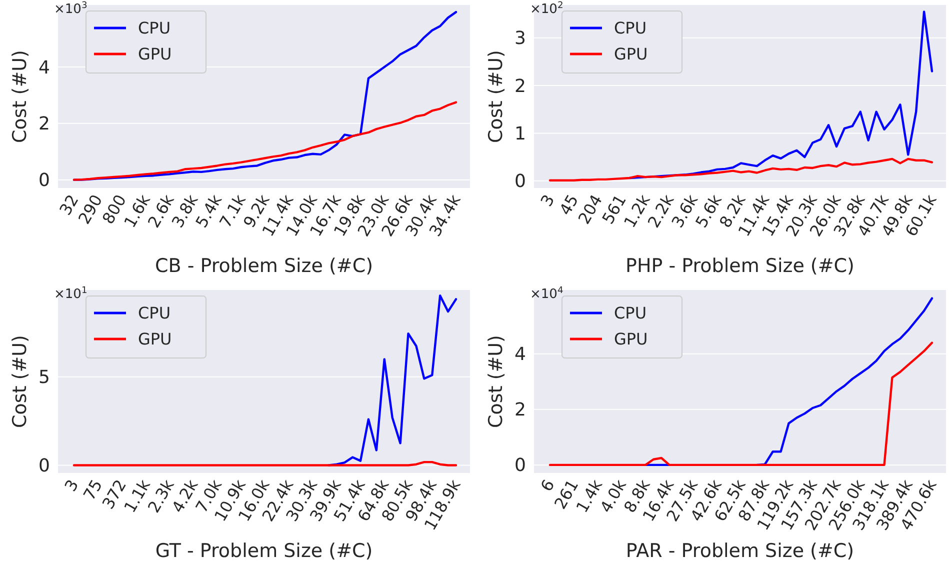 Image resolution: width=952 pixels, height=569 pixels. Describe the element at coordinates (264, 551) in the screenshot. I see `x-axis-title: GT - Problem Size (#C)` at that location.